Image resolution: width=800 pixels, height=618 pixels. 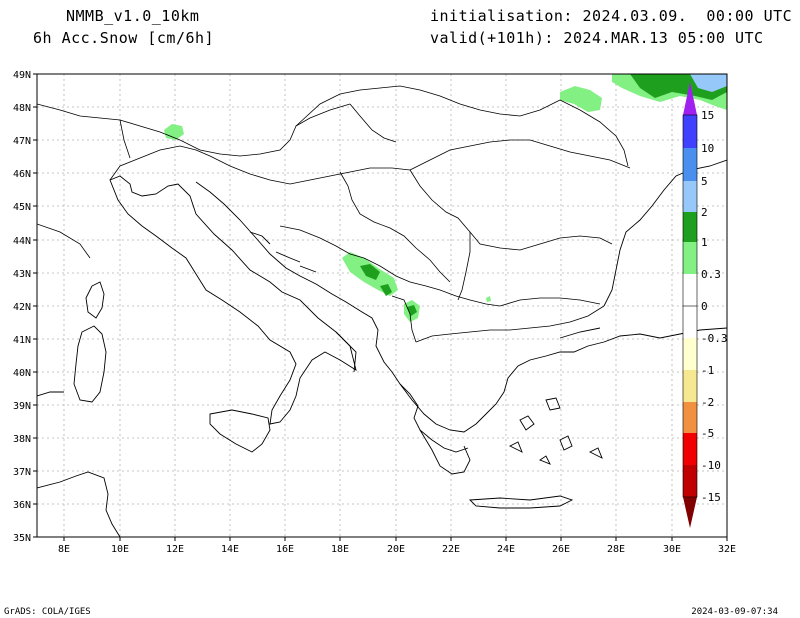 I want to click on corsica-coast, so click(x=95, y=300).